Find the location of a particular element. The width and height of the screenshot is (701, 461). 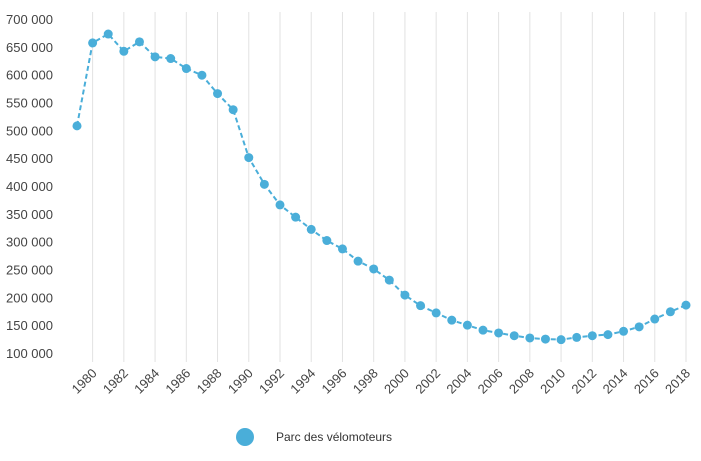

data-point-2011 is located at coordinates (577, 337).